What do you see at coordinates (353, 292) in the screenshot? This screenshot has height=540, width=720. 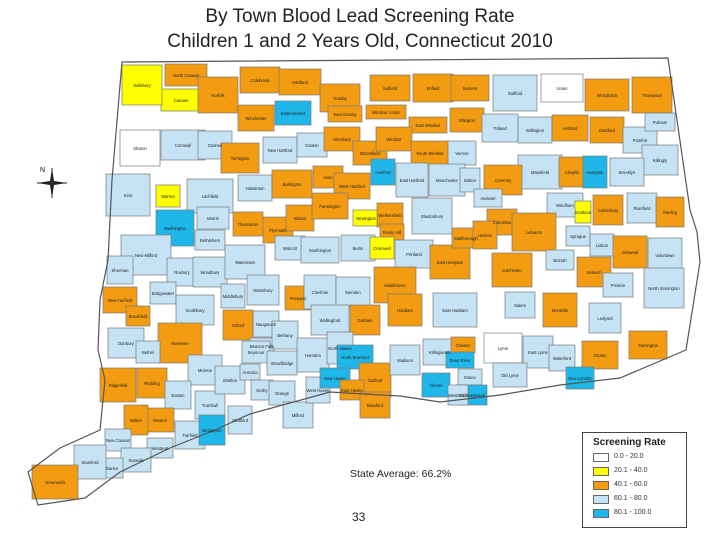 I see `town-label: Meriden` at bounding box center [353, 292].